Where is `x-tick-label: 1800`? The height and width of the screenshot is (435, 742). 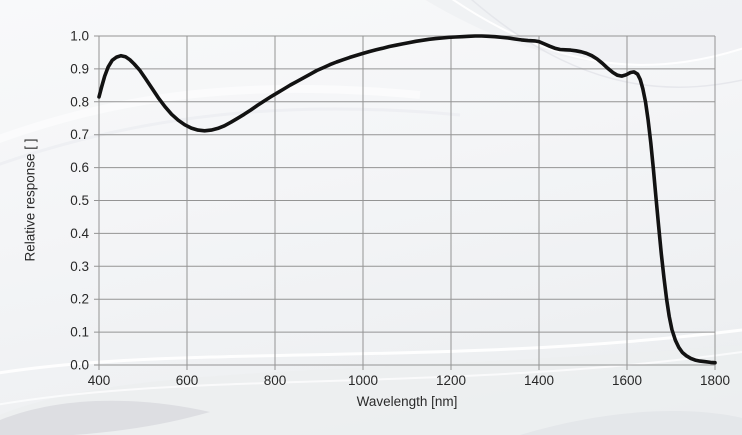 x-tick-label: 1800 is located at coordinates (715, 380).